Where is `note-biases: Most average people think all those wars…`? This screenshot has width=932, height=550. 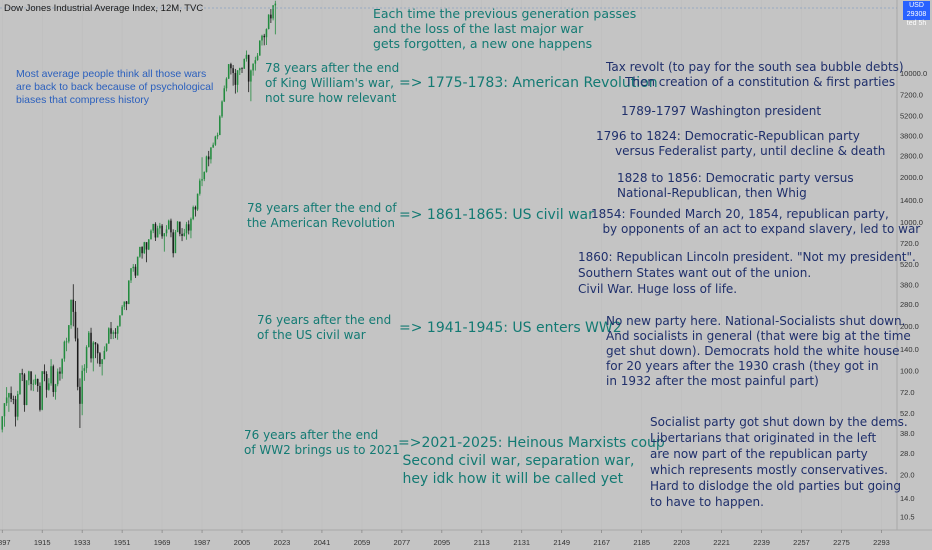 note-biases: Most average people think all those wars… is located at coordinates (115, 87).